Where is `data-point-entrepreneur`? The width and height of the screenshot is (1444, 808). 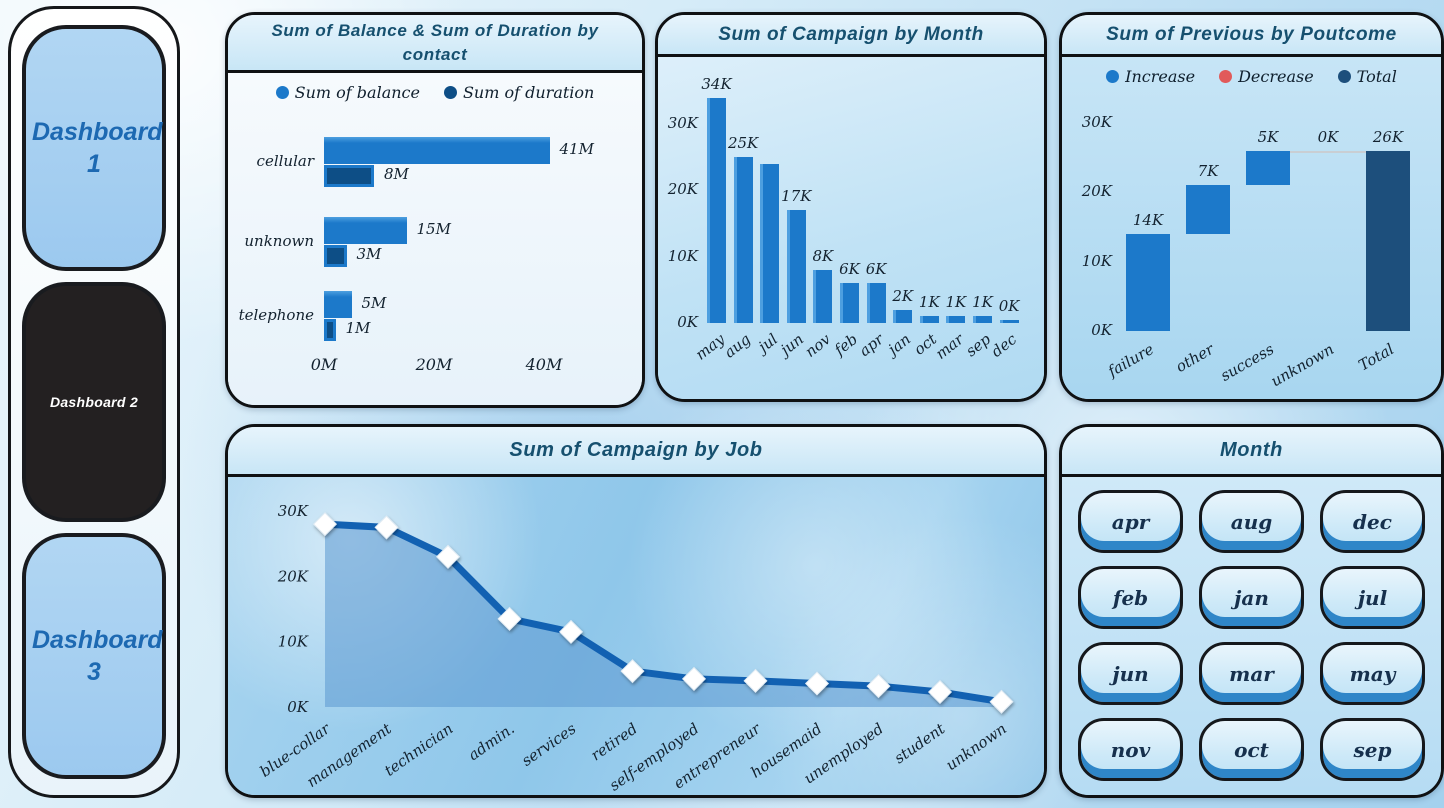 data-point-entrepreneur is located at coordinates (755, 680).